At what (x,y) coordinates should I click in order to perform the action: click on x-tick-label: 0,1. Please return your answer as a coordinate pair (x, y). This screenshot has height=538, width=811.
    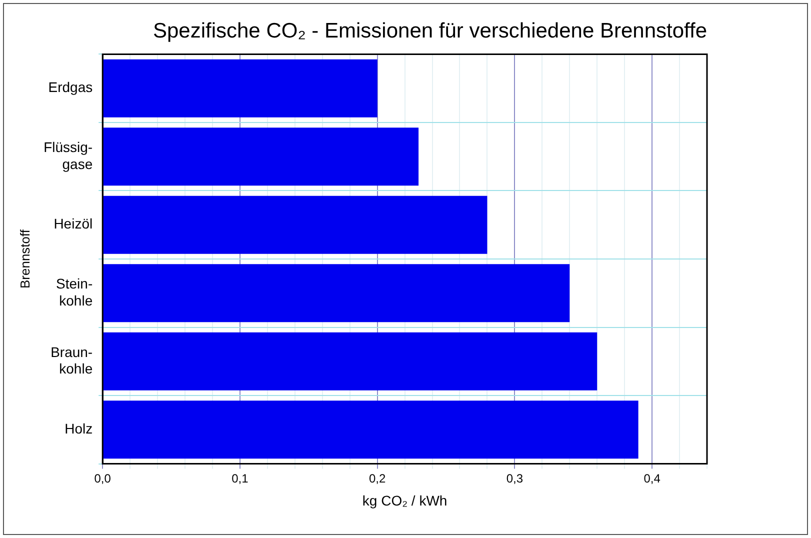
    Looking at the image, I should click on (240, 478).